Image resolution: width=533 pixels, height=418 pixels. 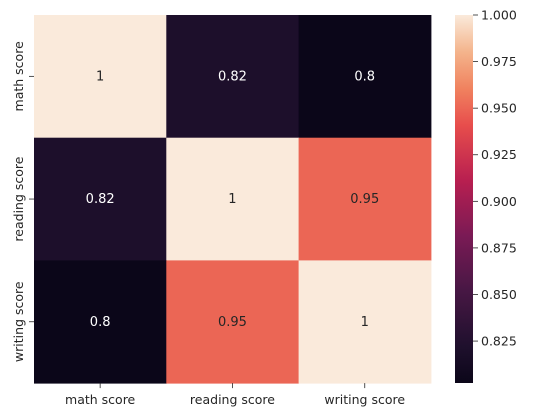 What do you see at coordinates (100, 399) in the screenshot?
I see `x-tick-label: math score` at bounding box center [100, 399].